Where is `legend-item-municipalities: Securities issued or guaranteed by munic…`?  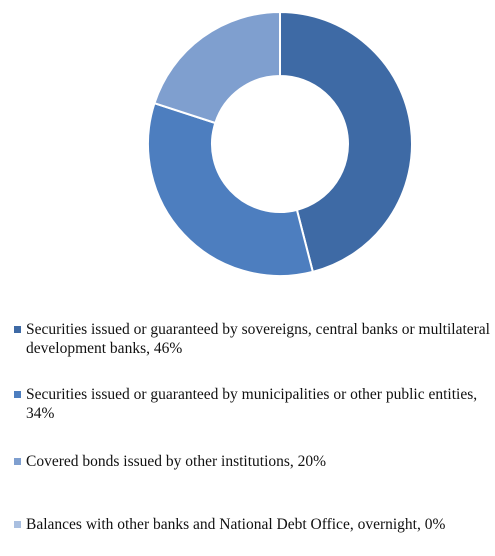
legend-item-municipalities: Securities issued or guaranteed by munic… is located at coordinates (251, 404).